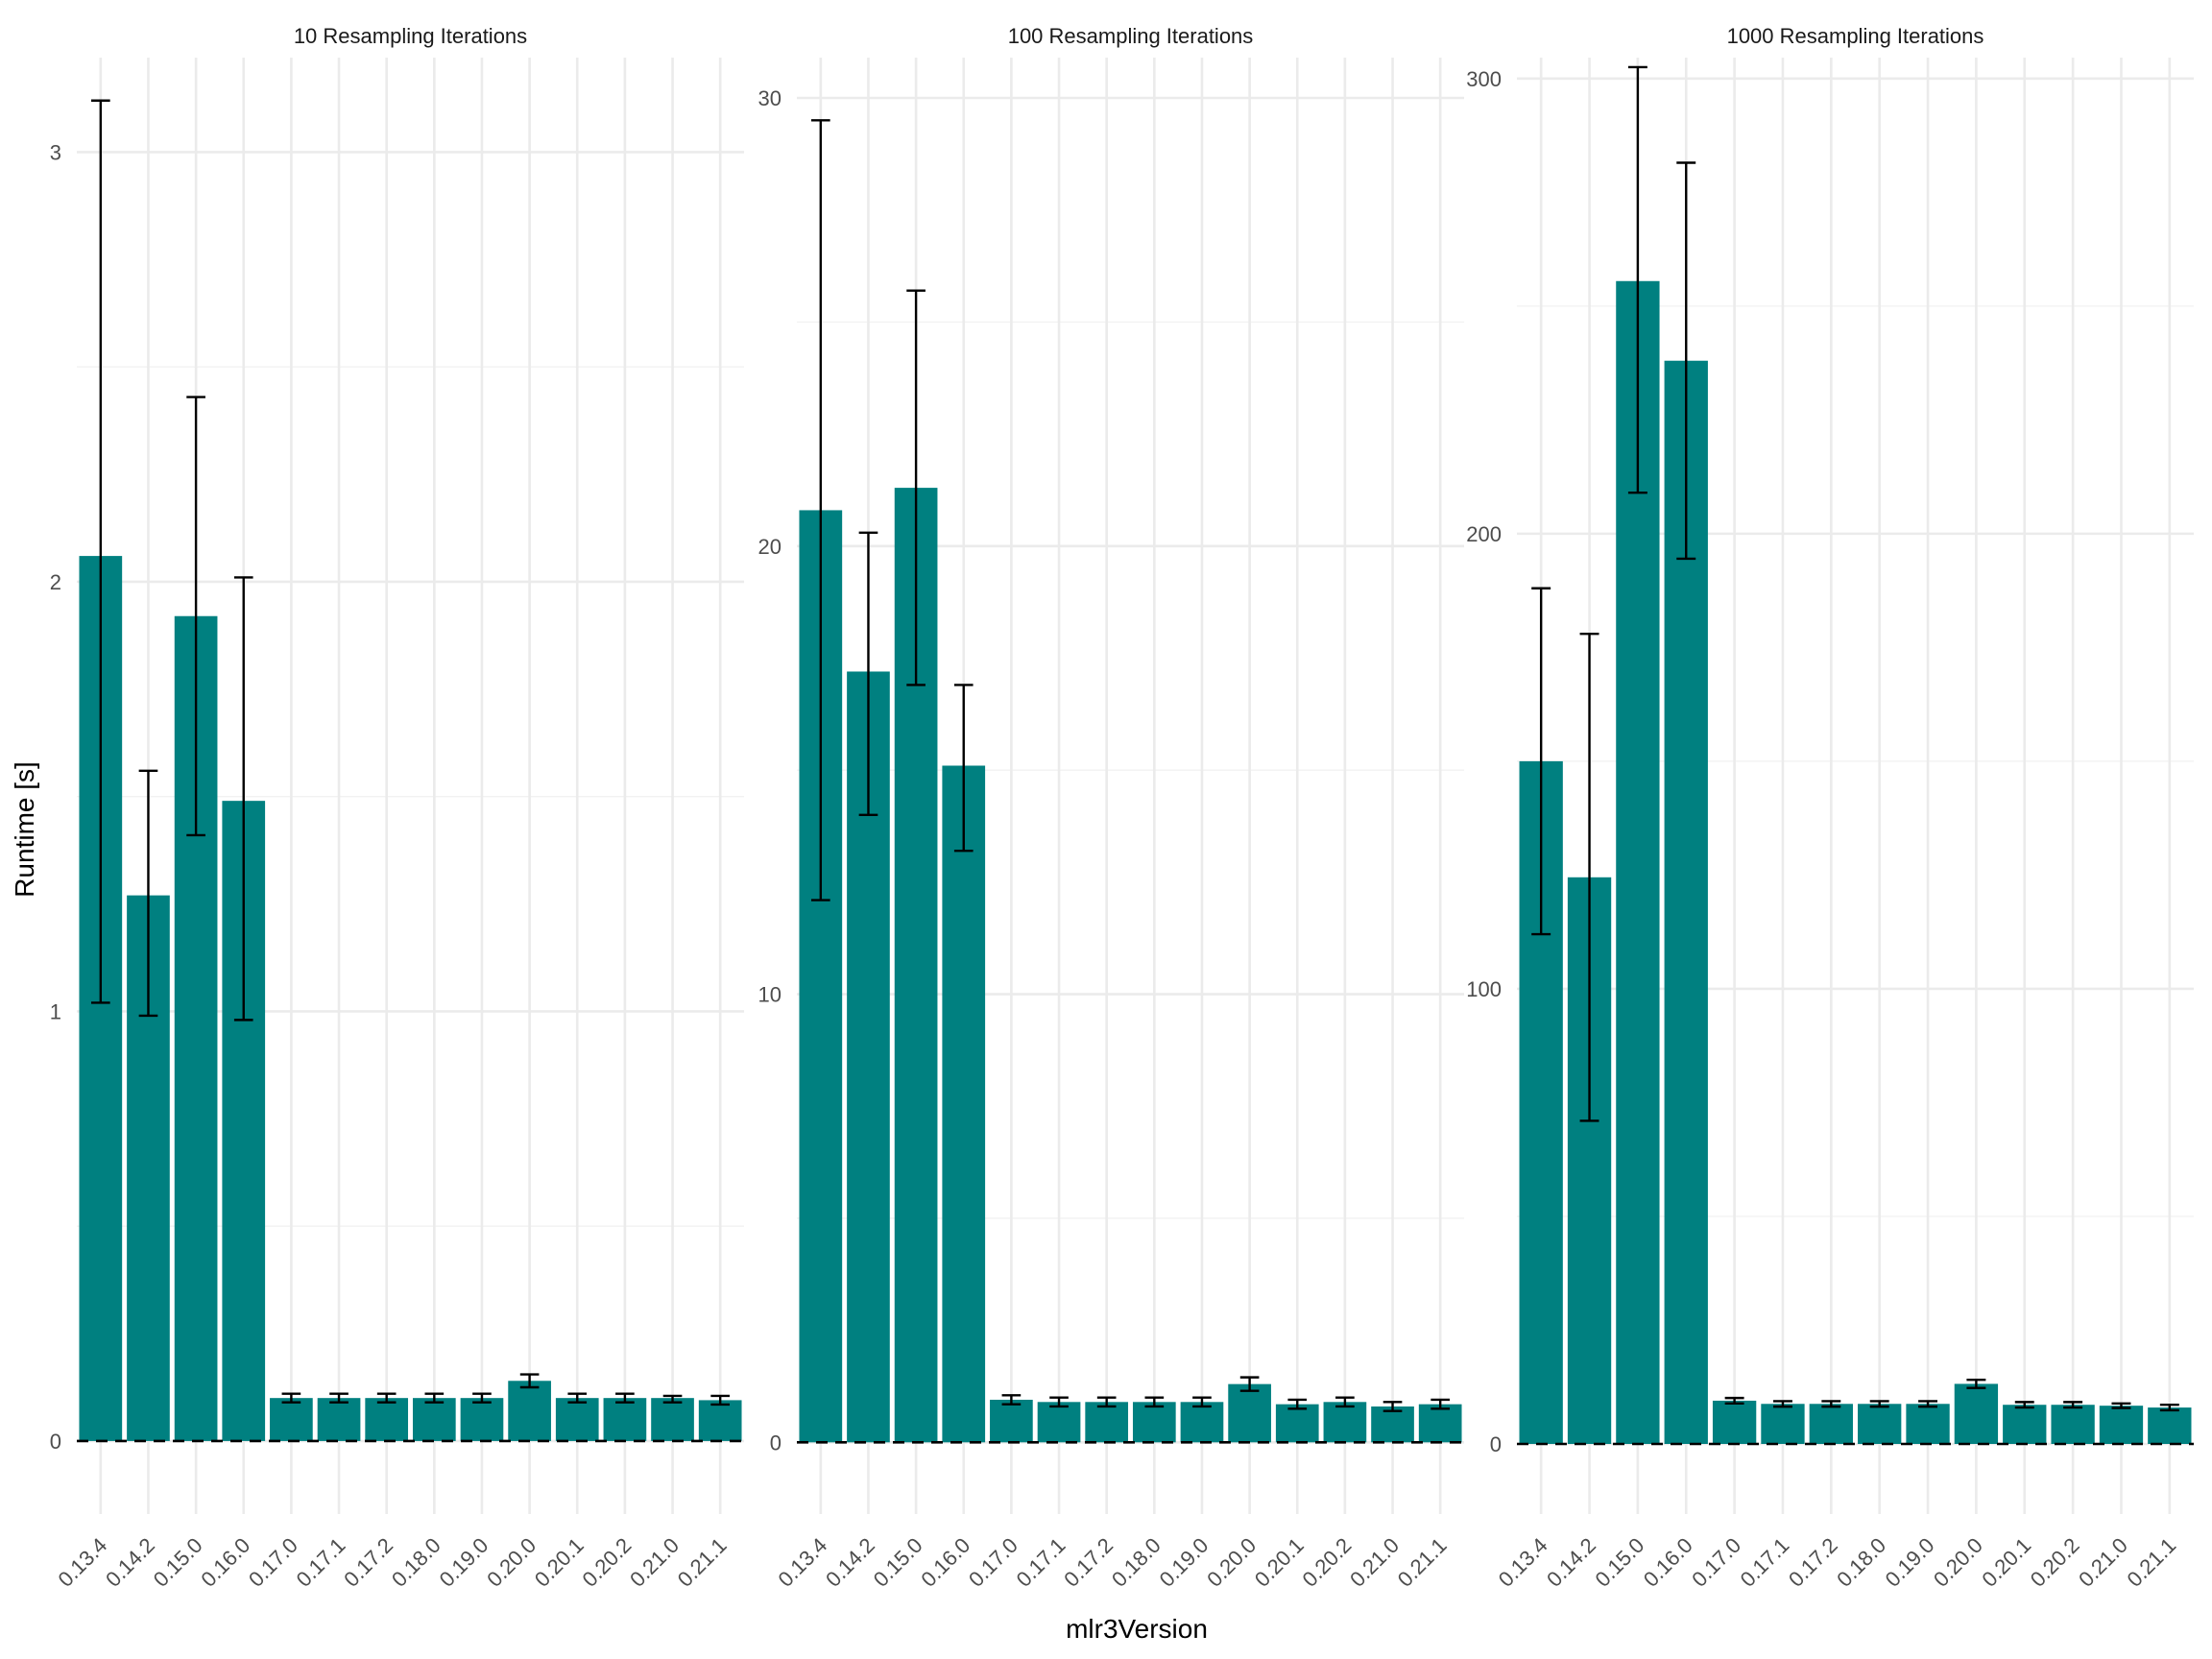 This screenshot has height=1659, width=2212. What do you see at coordinates (55, 1011) in the screenshot?
I see `y-tick-label: 1` at bounding box center [55, 1011].